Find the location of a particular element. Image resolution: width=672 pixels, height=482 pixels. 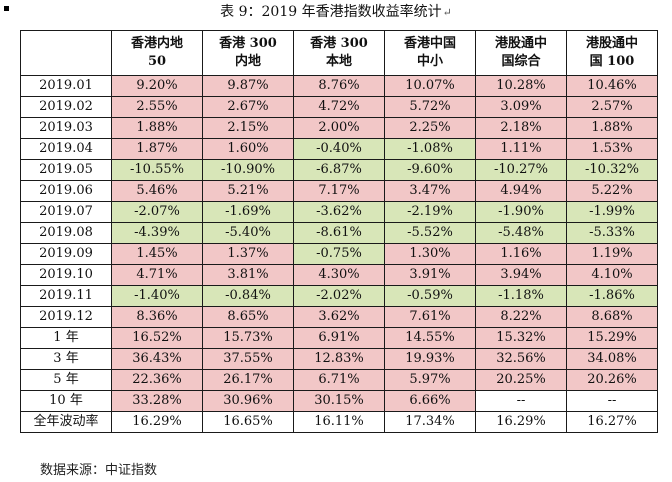

row-label: 全年波动率 is located at coordinates (66, 422).